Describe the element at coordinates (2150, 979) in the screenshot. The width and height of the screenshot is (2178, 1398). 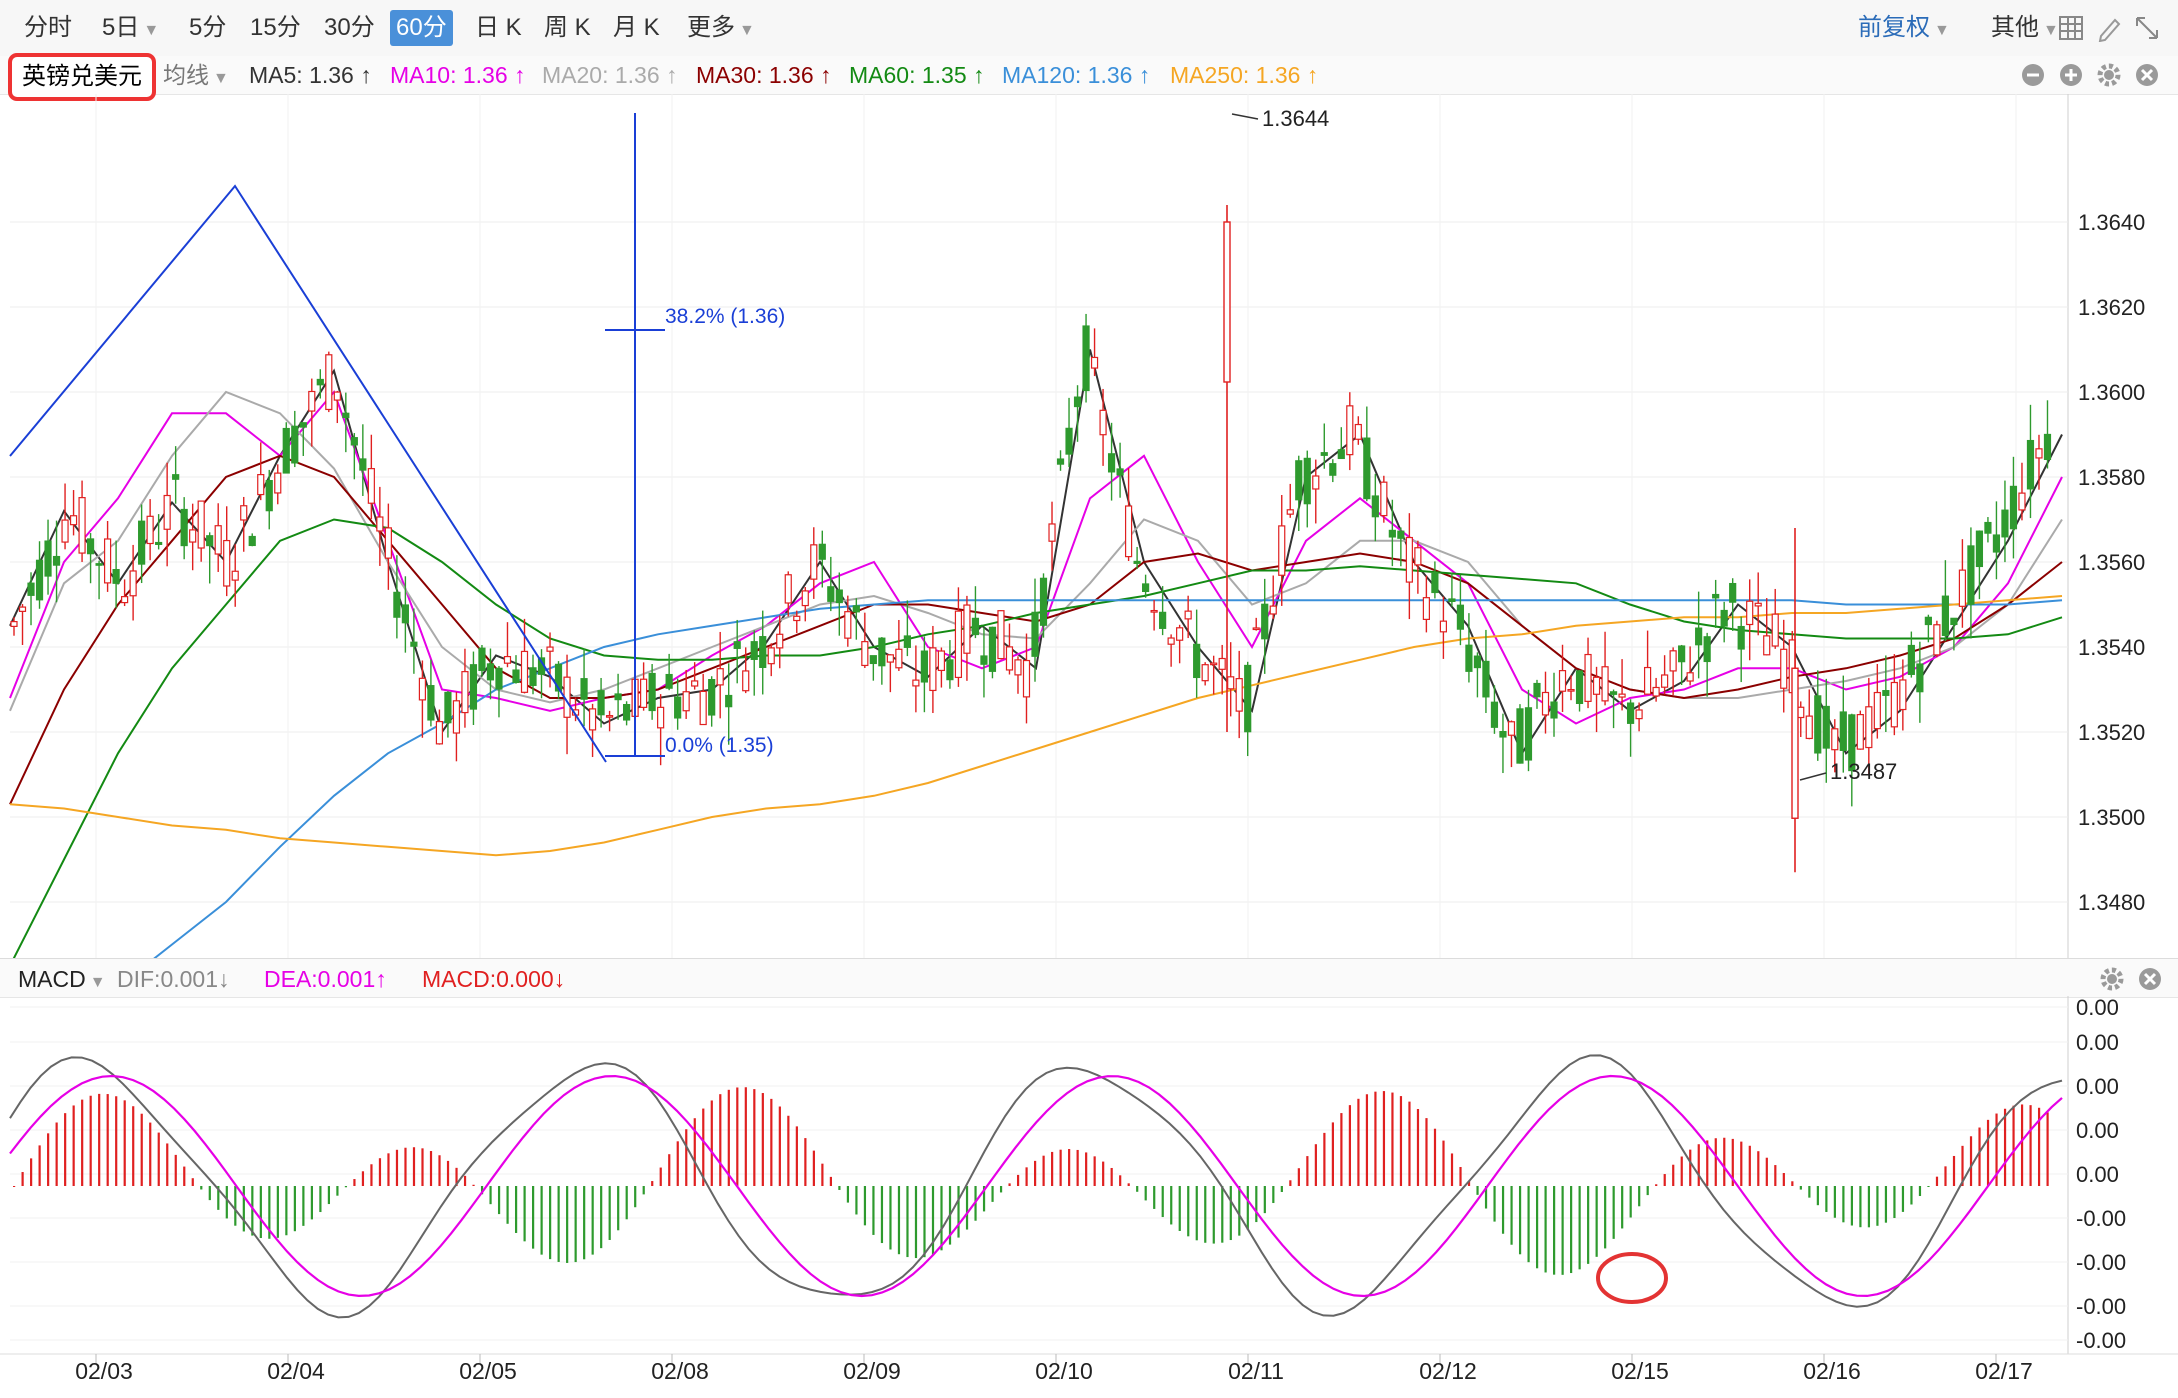
I see `macd-close-icon` at that location.